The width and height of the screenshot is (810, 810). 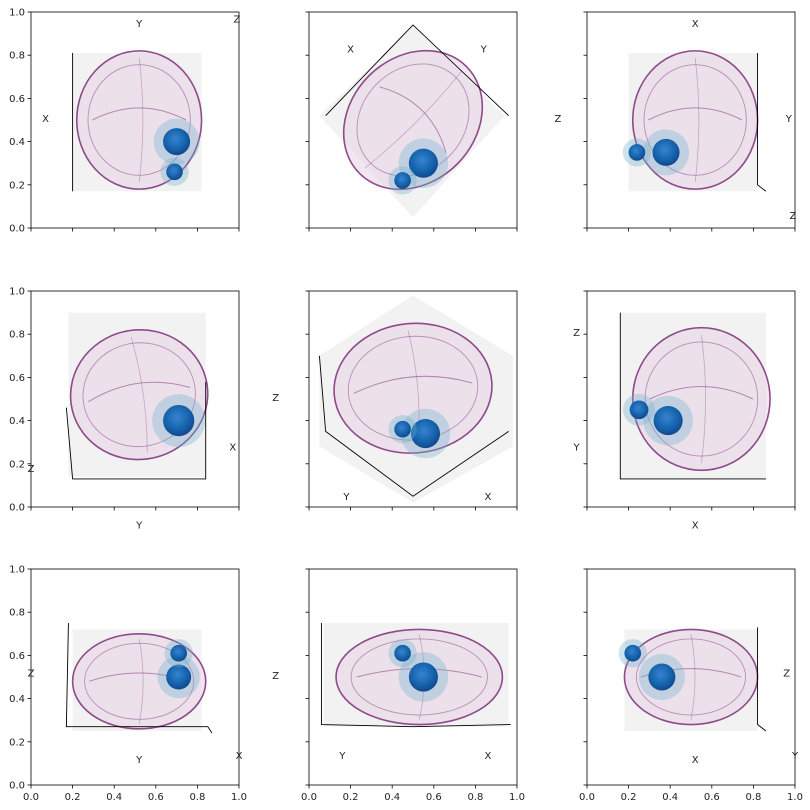 I want to click on brain-outline, so click(x=413, y=388).